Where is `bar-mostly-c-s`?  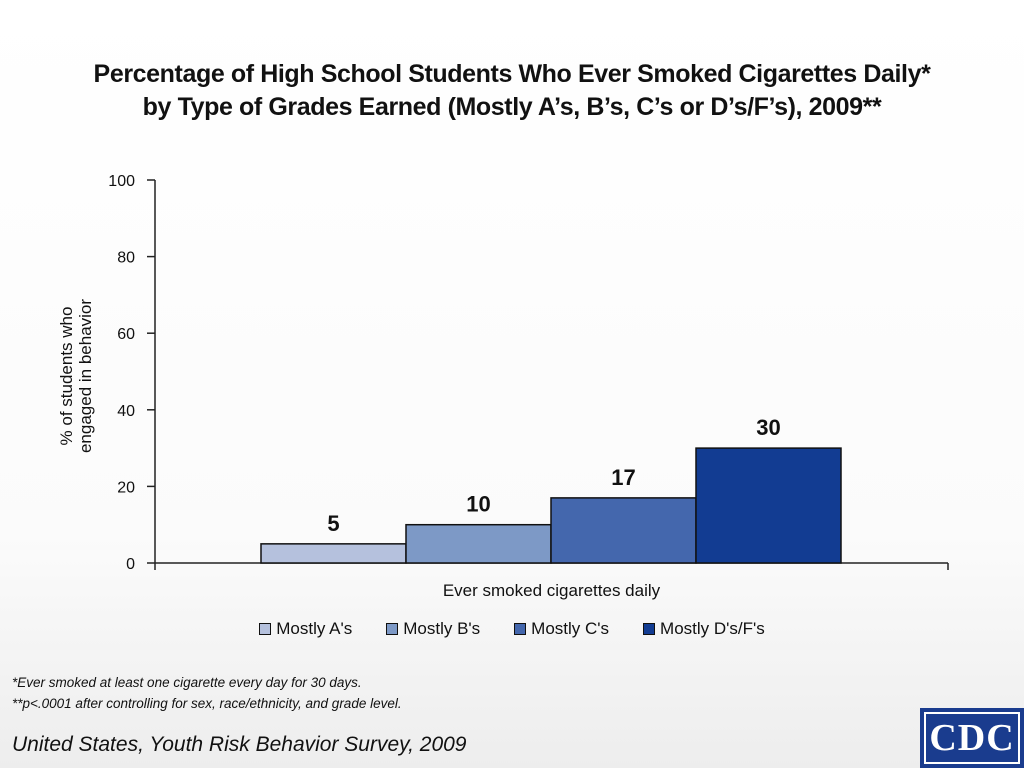
bar-mostly-c-s is located at coordinates (623, 530).